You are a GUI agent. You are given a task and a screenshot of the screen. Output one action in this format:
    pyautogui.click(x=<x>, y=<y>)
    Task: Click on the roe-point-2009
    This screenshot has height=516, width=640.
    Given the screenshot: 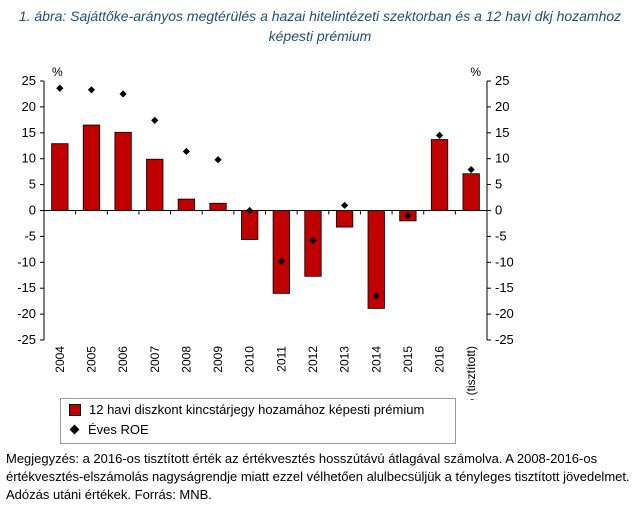 What is the action you would take?
    pyautogui.click(x=218, y=160)
    